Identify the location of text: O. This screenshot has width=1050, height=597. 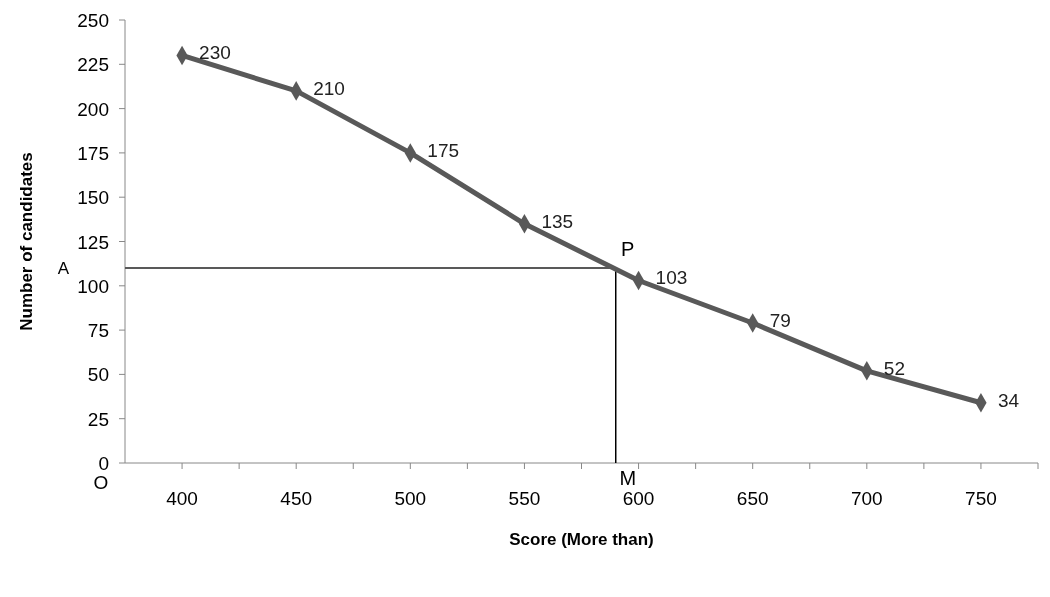
(101, 482).